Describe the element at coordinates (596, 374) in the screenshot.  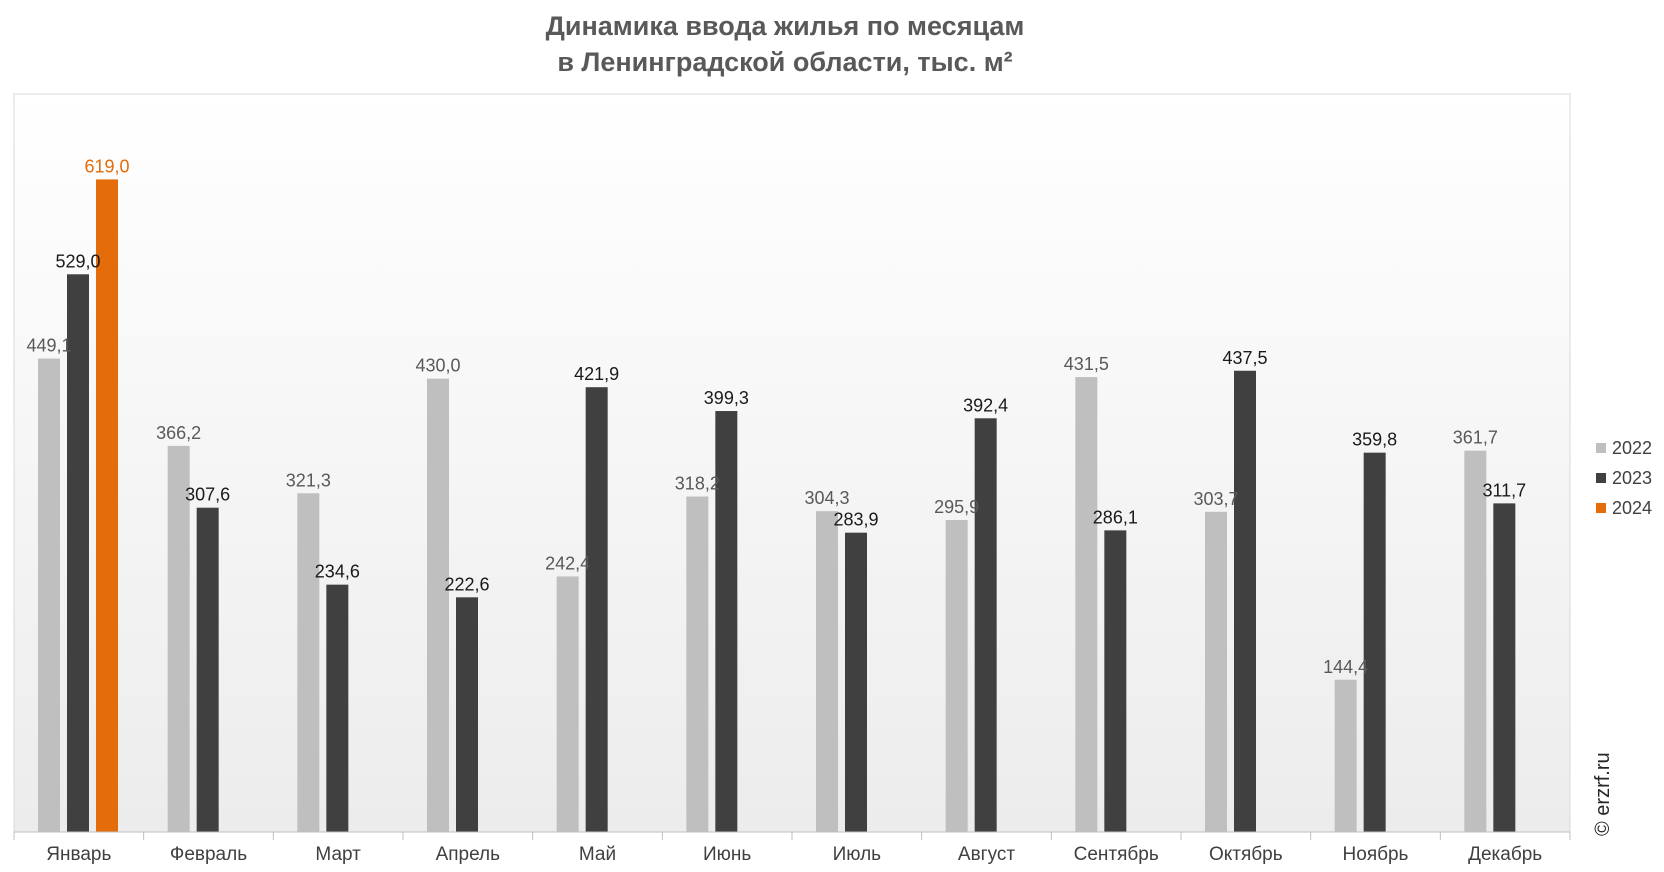
I see `data-label-2023: 421,9` at that location.